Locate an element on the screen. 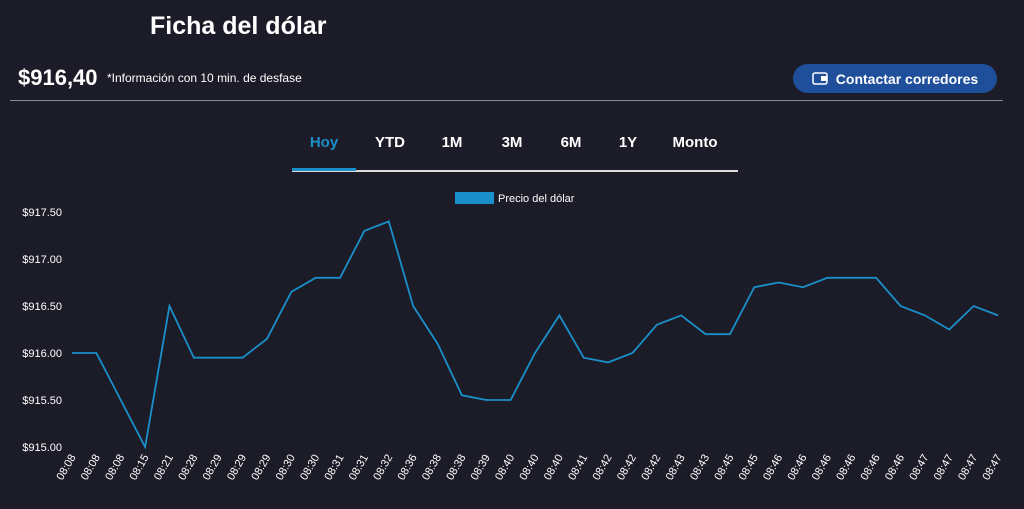 Image resolution: width=1024 pixels, height=509 pixels. tab: 3M is located at coordinates (512, 142).